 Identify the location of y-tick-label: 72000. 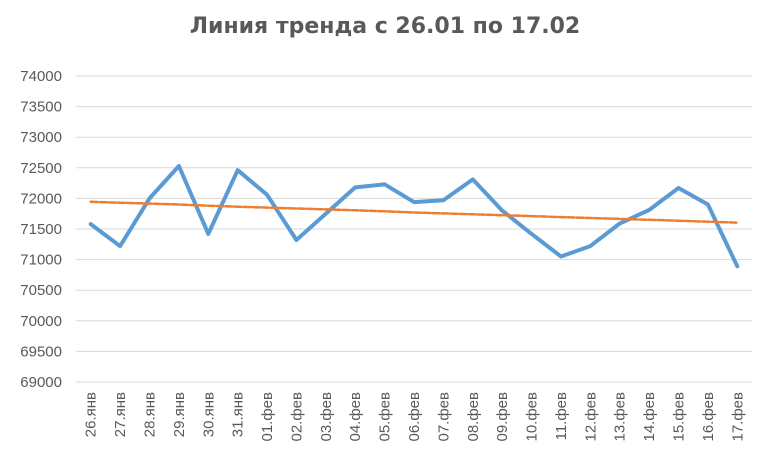
(41, 198).